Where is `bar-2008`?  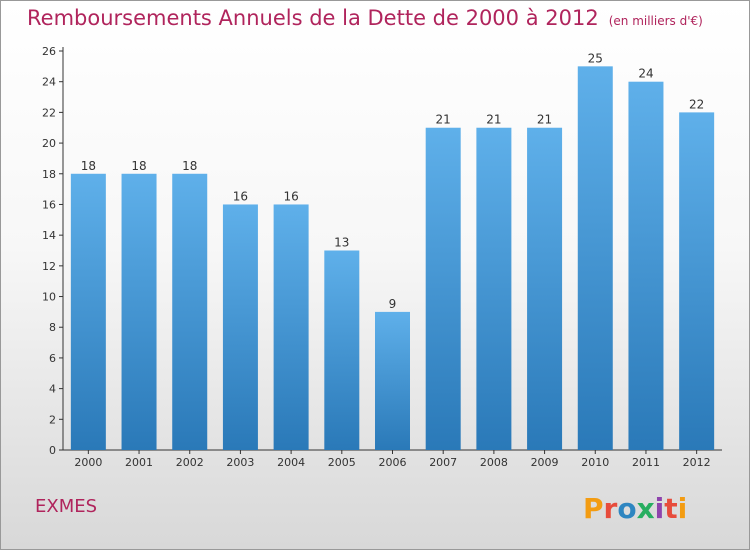 bar-2008 is located at coordinates (494, 288).